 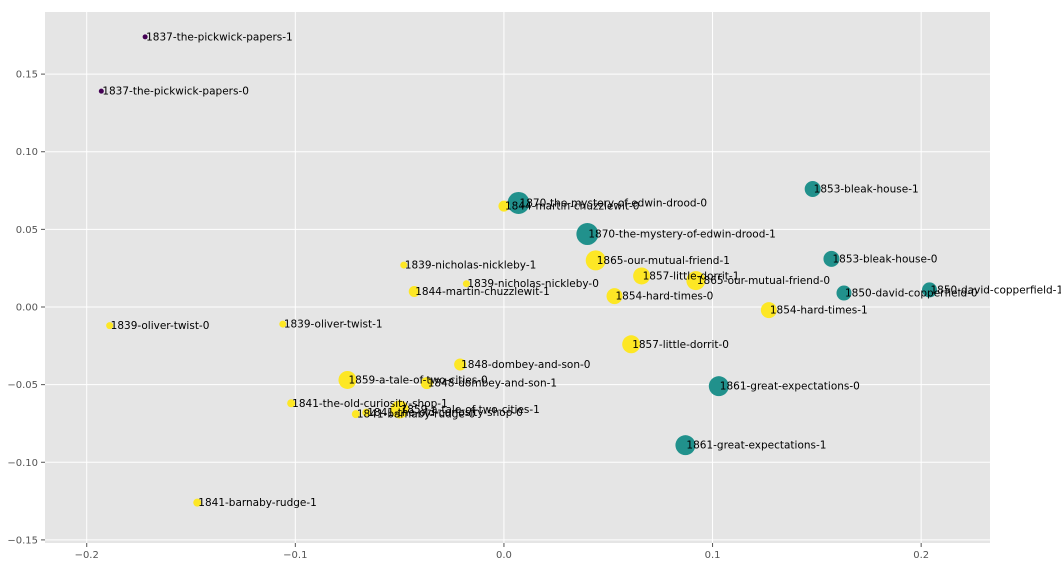 I want to click on y-tick-label: 0.05, so click(x=27, y=230).